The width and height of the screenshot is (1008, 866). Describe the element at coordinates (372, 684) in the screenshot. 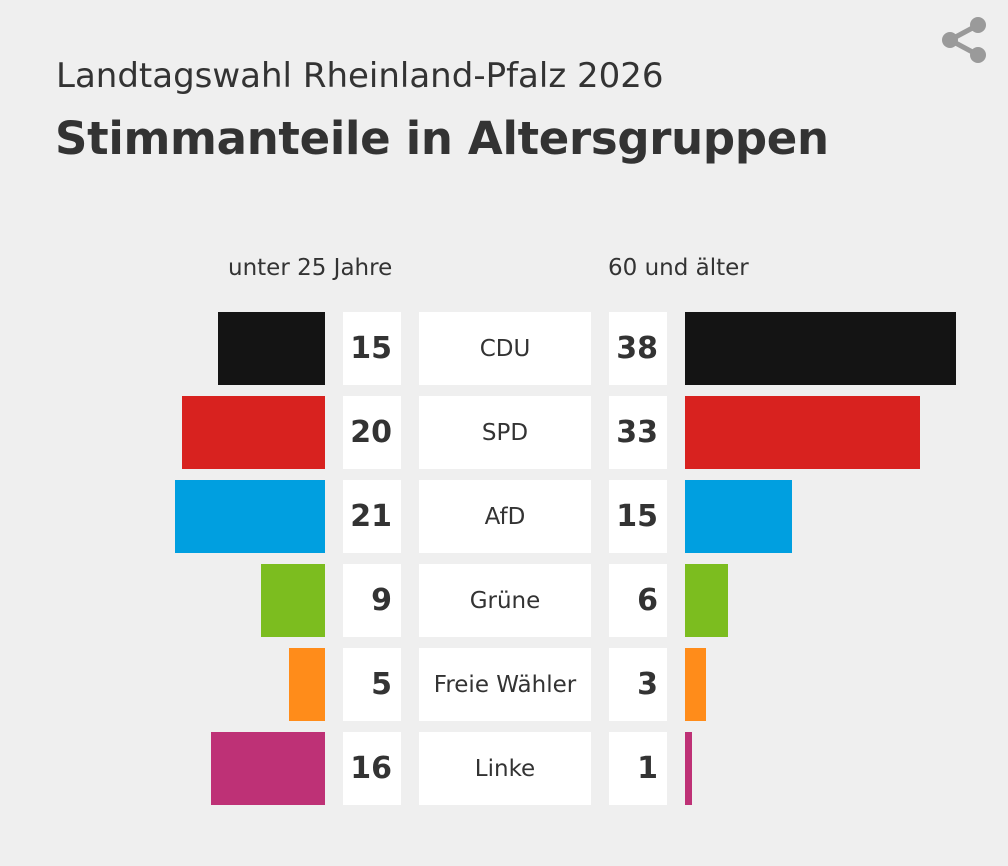

I see `value-left-freie-wähler: 5` at that location.